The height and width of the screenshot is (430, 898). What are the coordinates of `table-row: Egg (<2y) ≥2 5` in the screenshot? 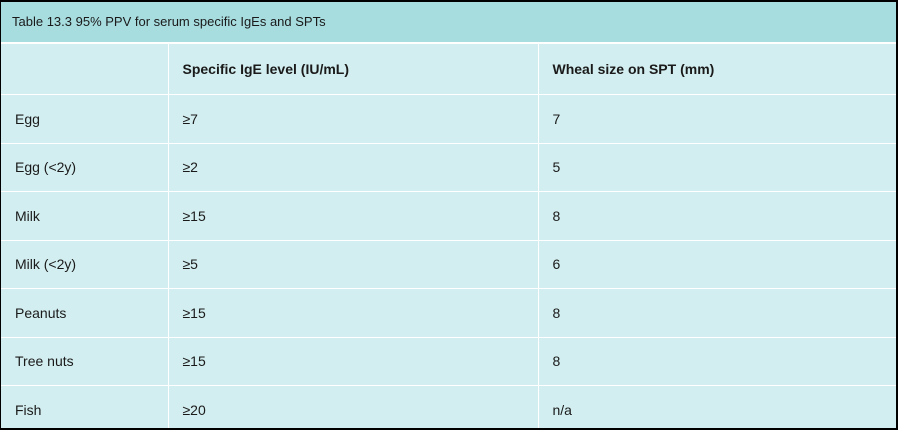 It's located at (448, 167).